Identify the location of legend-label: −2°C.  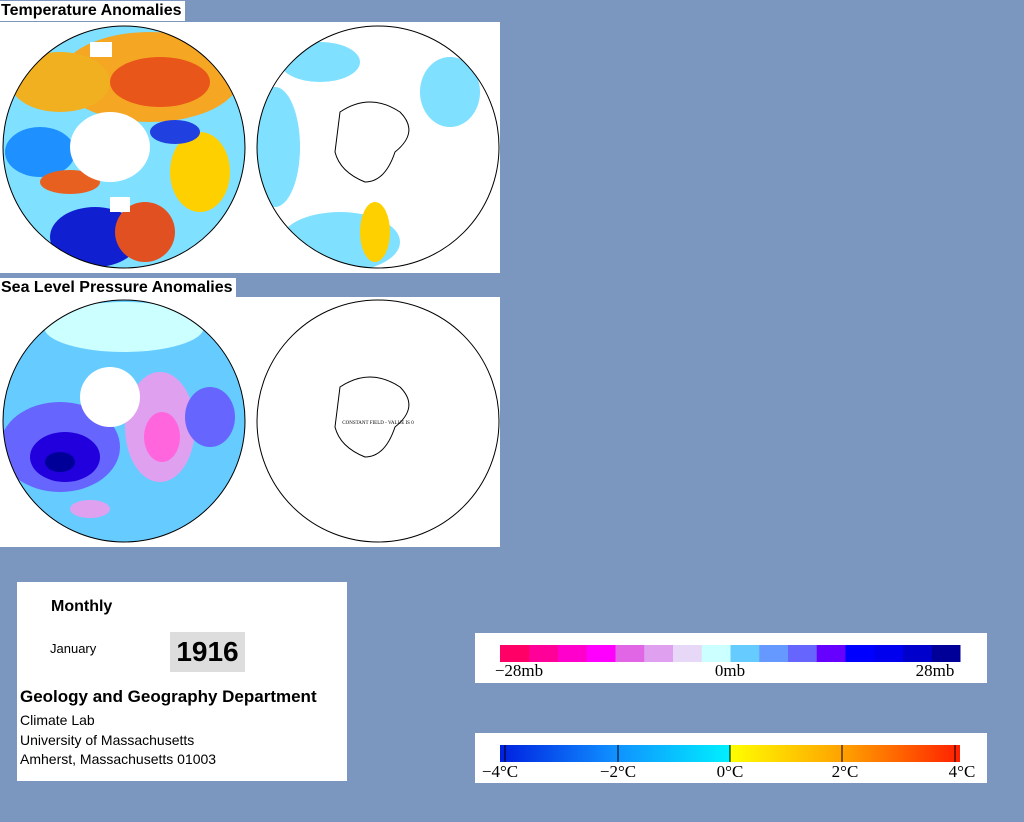
(618, 771).